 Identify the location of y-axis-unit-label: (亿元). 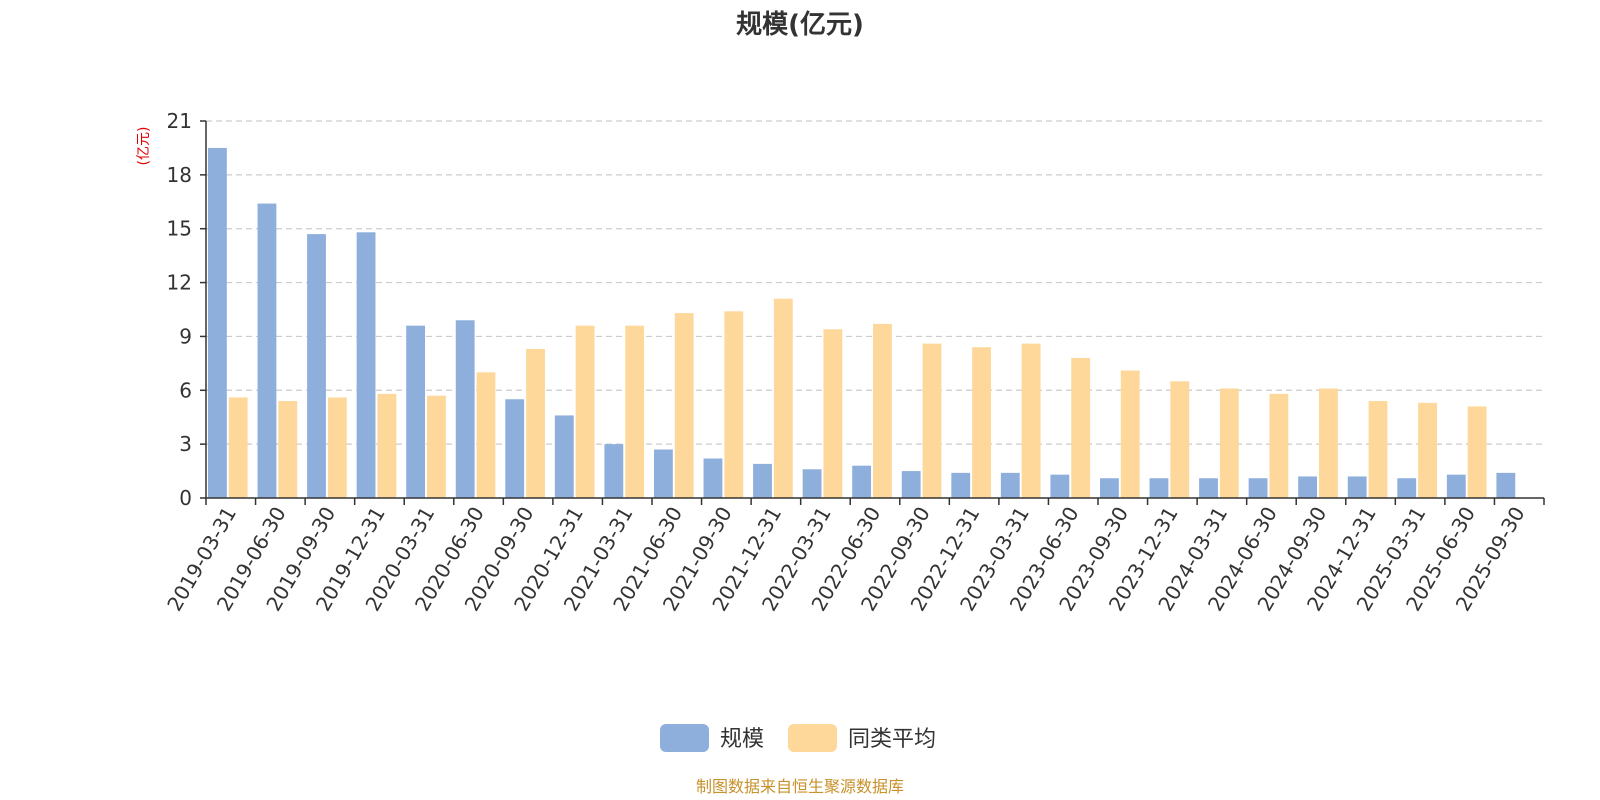
(144, 146).